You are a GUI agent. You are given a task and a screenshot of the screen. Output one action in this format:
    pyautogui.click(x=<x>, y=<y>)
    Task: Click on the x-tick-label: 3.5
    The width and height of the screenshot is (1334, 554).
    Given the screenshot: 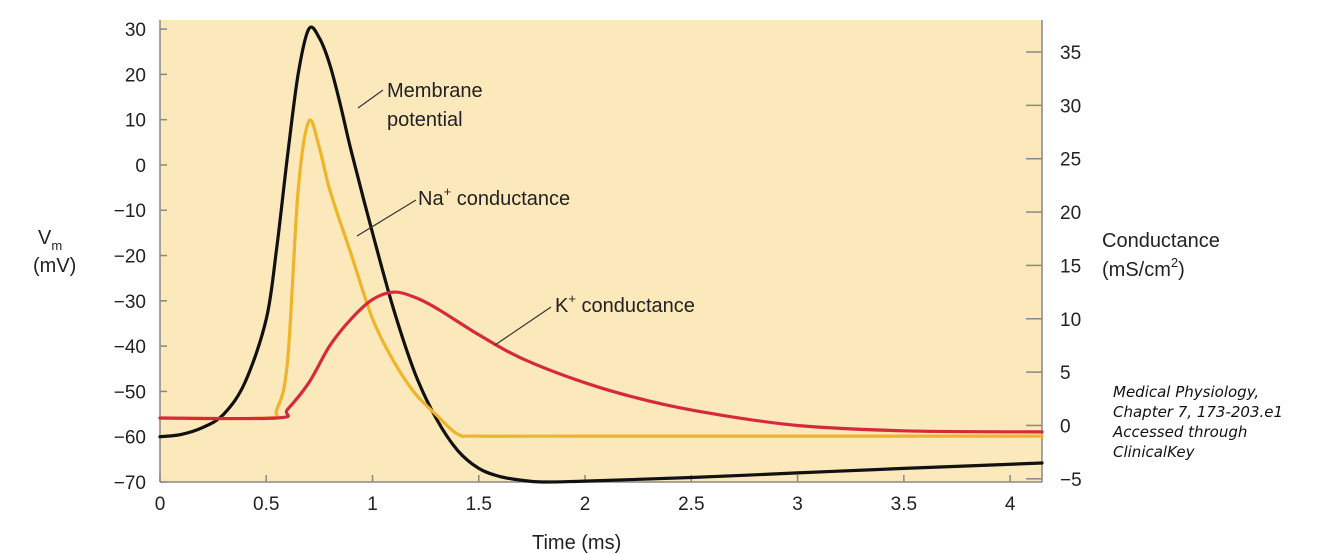 What is the action you would take?
    pyautogui.click(x=904, y=504)
    